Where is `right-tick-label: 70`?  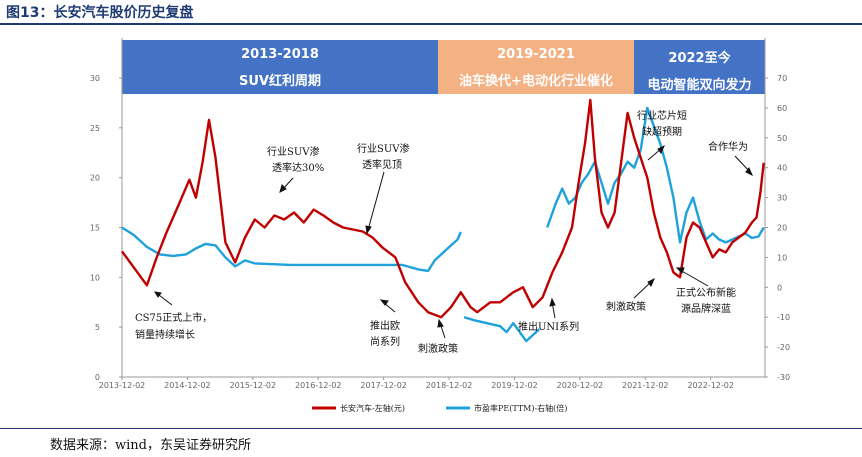 right-tick-label: 70 is located at coordinates (782, 78).